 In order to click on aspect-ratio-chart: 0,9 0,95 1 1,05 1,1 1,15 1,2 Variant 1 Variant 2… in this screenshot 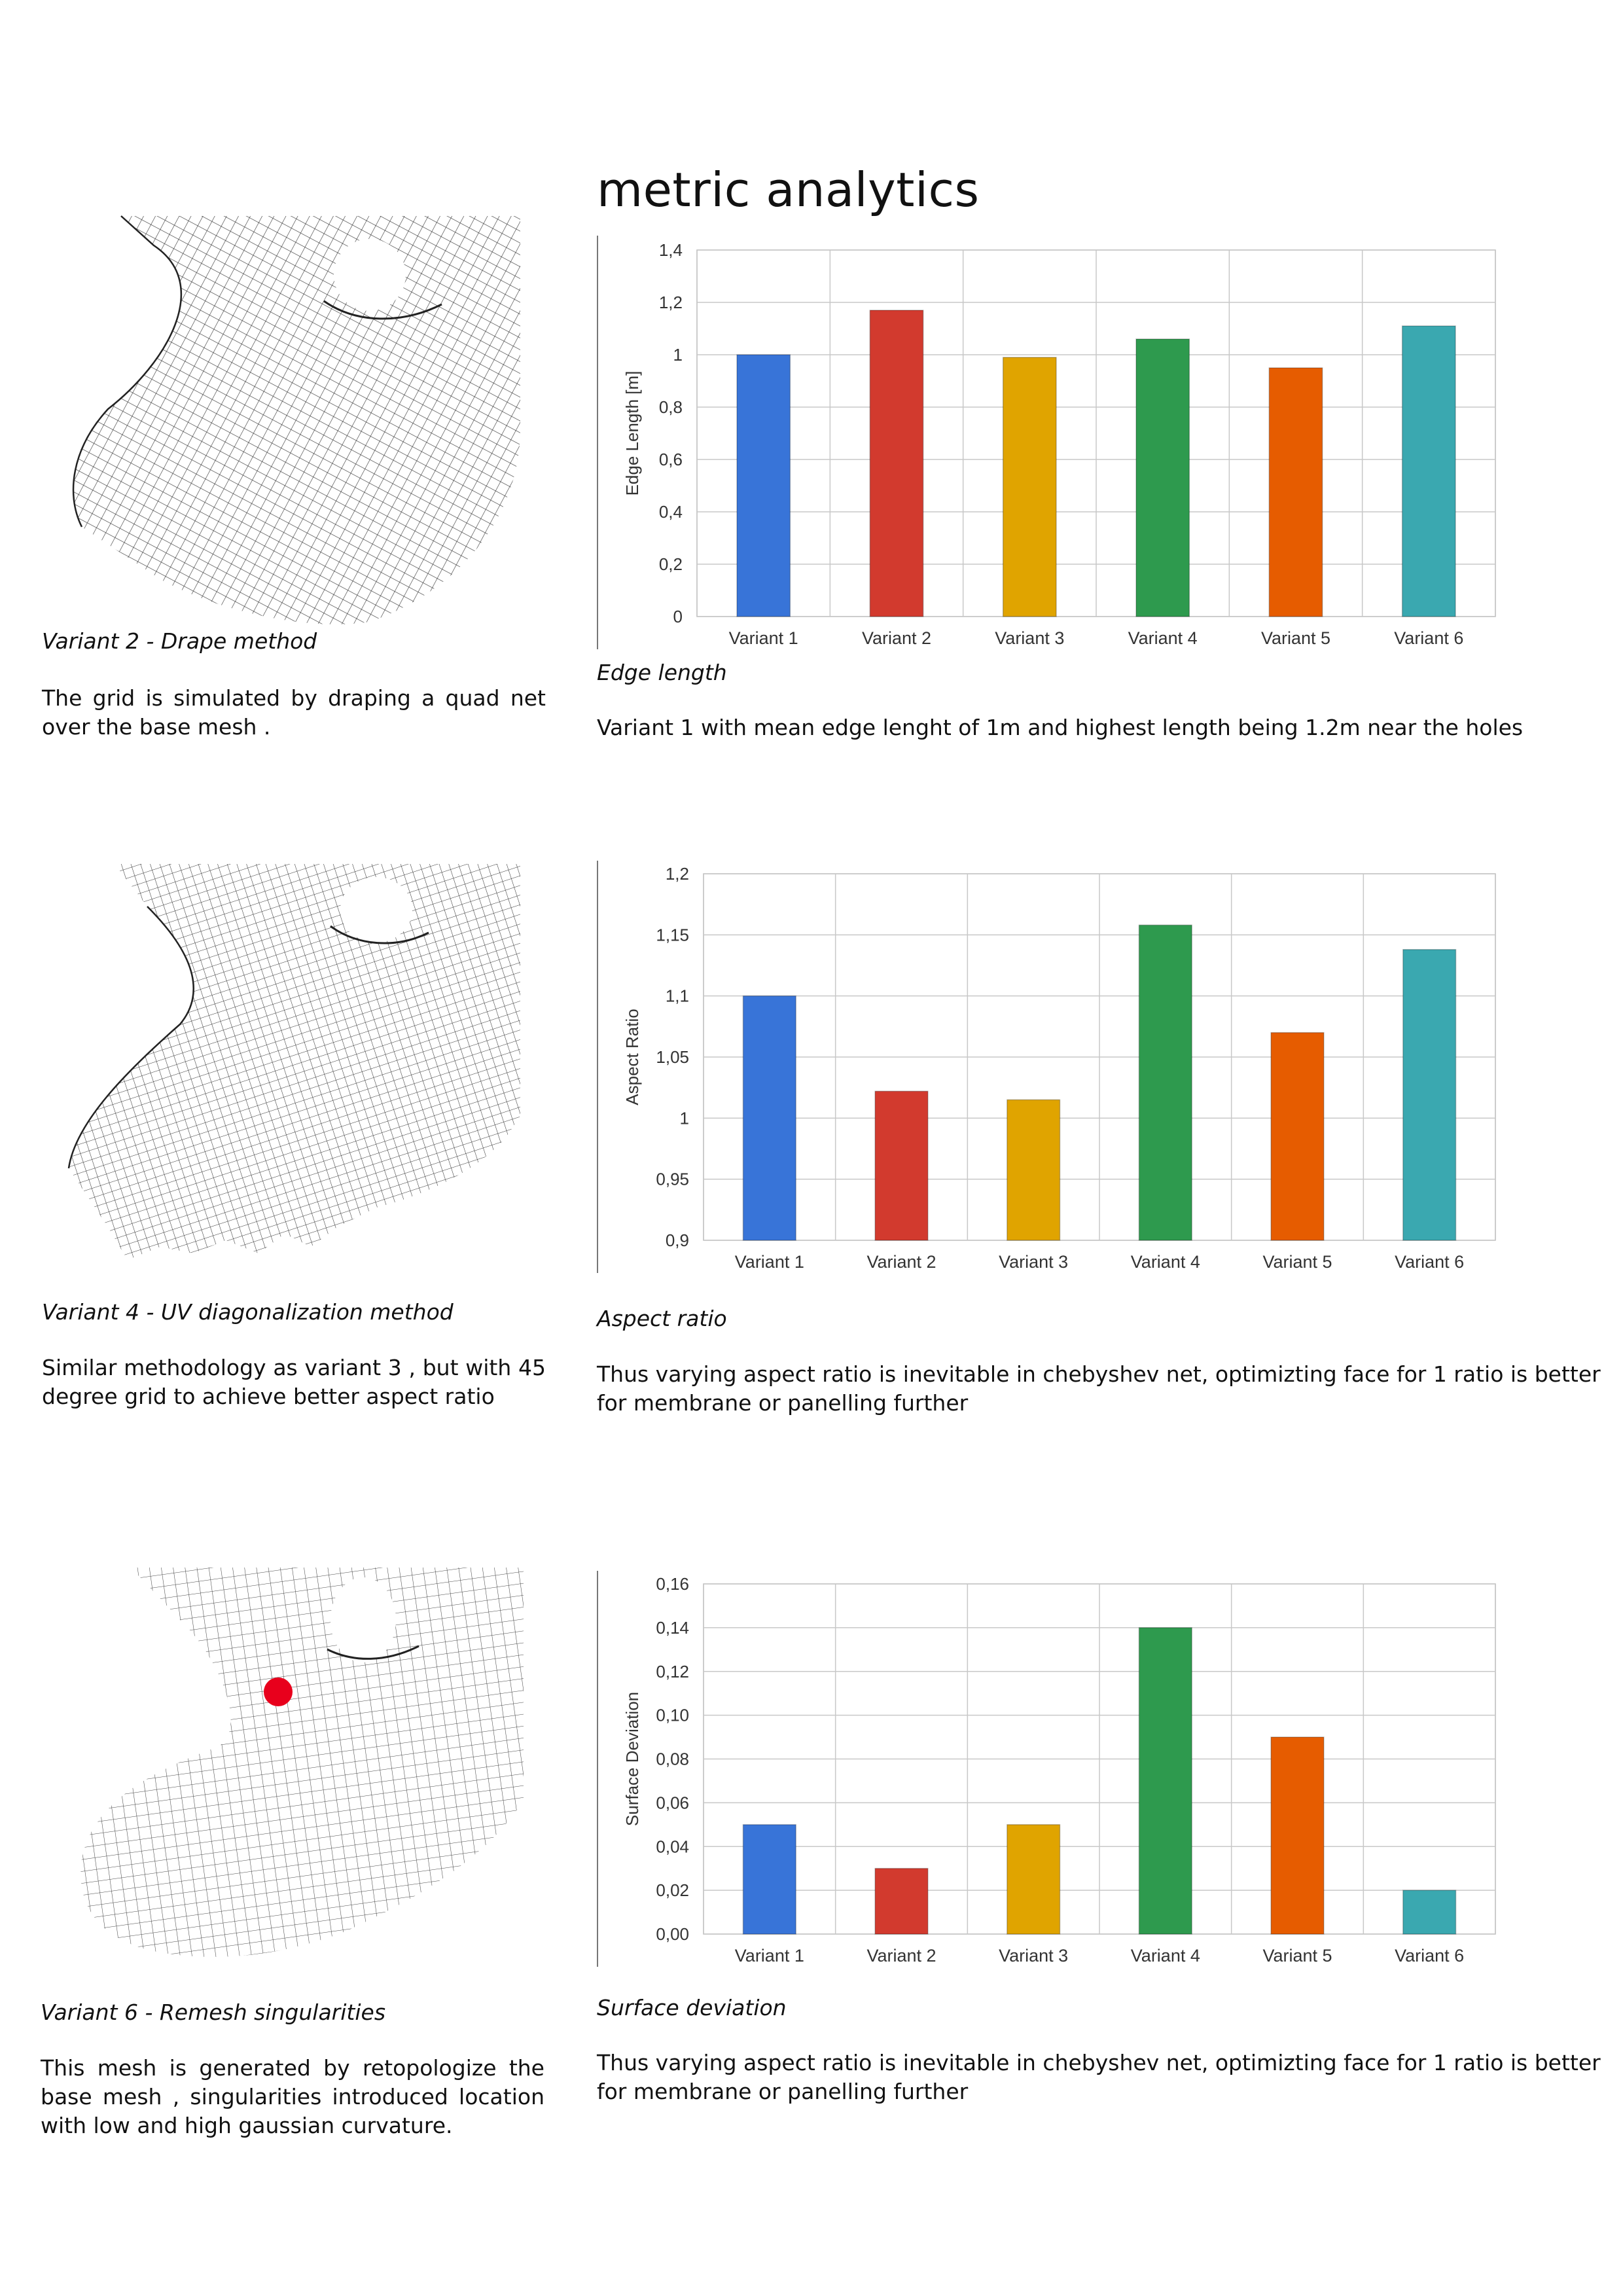, I will do `click(1083, 1073)`.